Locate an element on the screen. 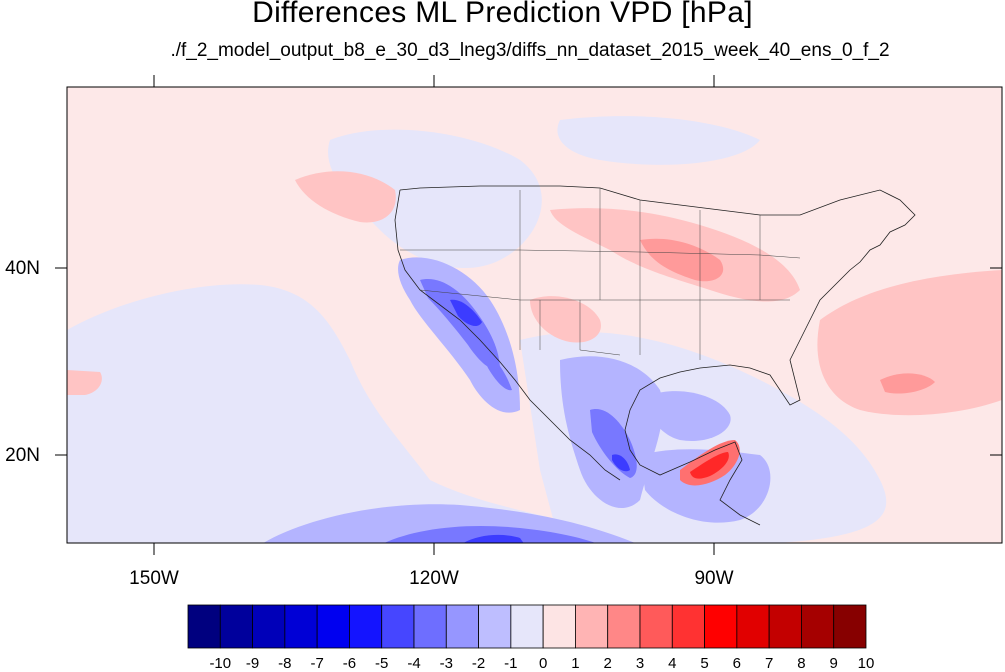 This screenshot has width=1005, height=672. colorbar-boxes is located at coordinates (527, 626).